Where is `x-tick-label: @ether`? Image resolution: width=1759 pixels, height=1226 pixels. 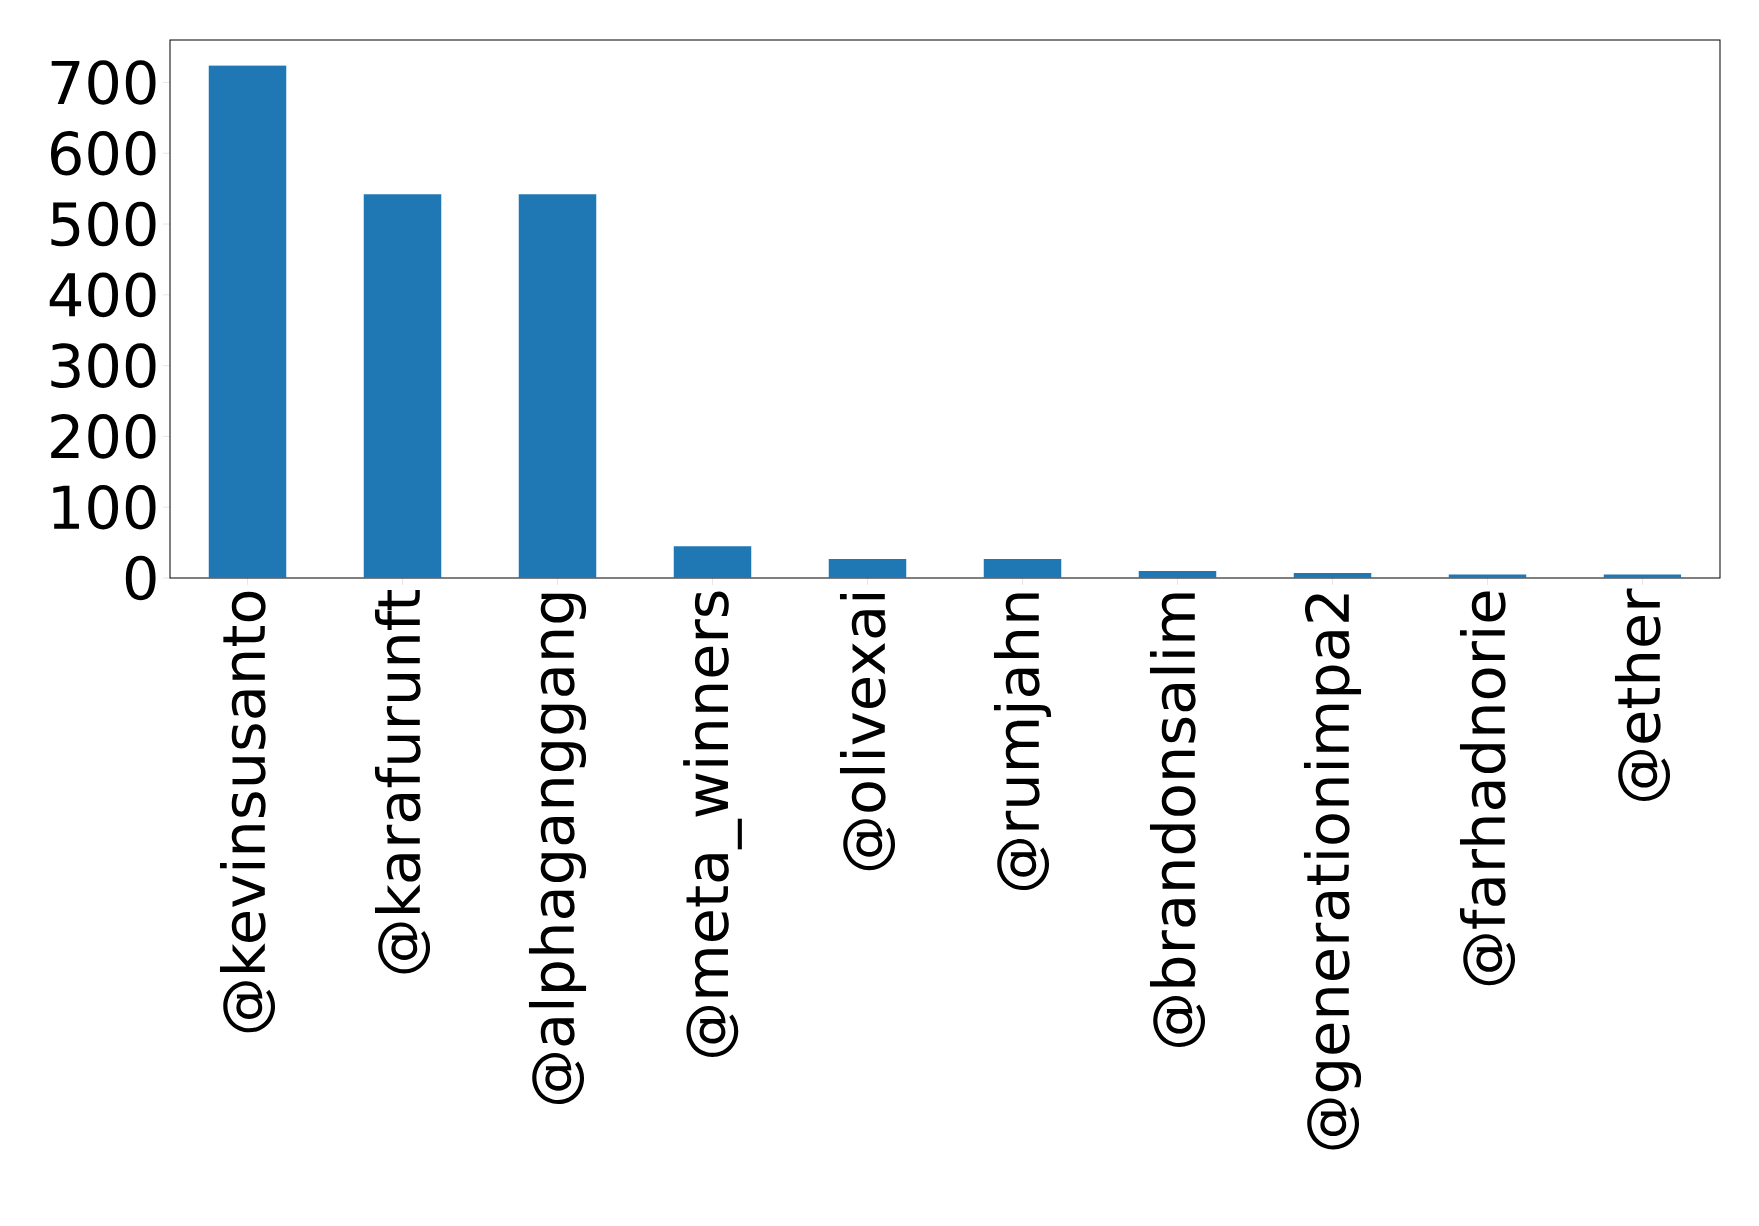
x-tick-label: @ether is located at coordinates (1642, 695).